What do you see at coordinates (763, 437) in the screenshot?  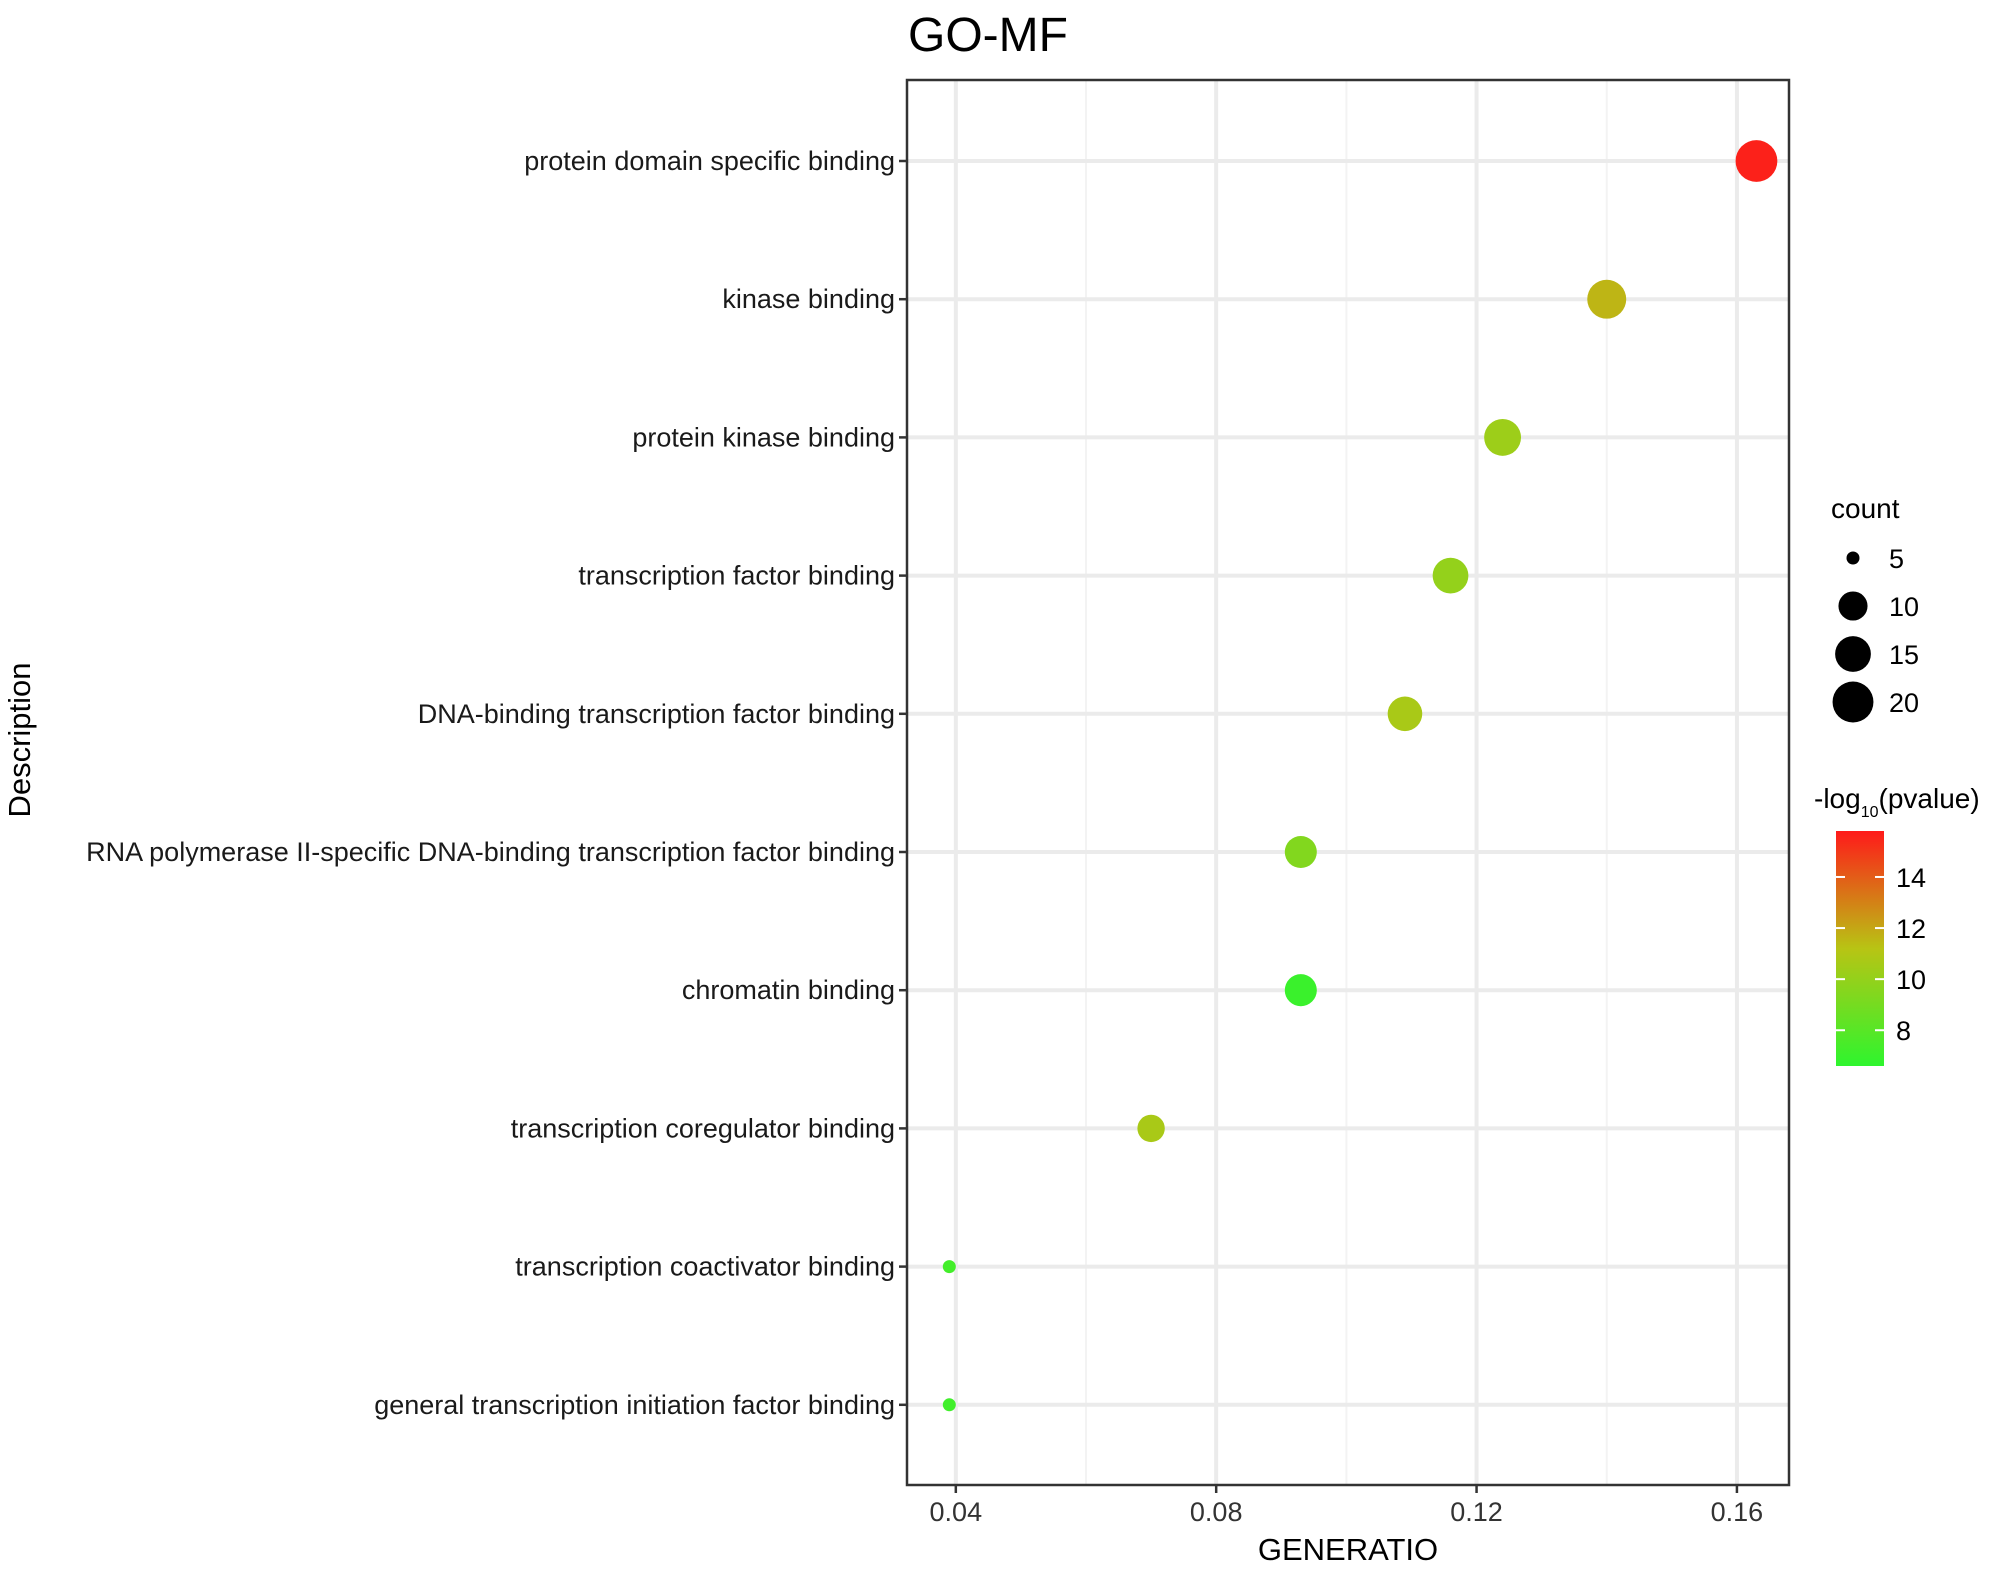 I see `y-tick-label: protein kinase binding` at bounding box center [763, 437].